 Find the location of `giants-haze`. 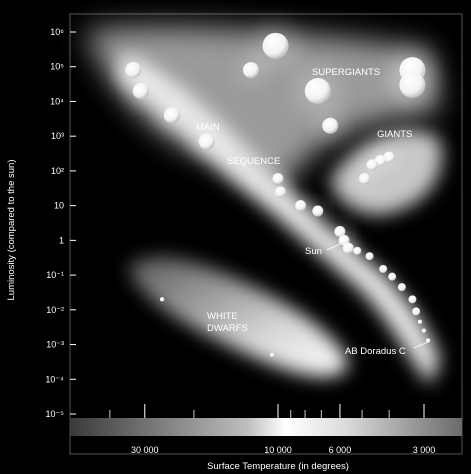

giants-haze is located at coordinates (386, 172).